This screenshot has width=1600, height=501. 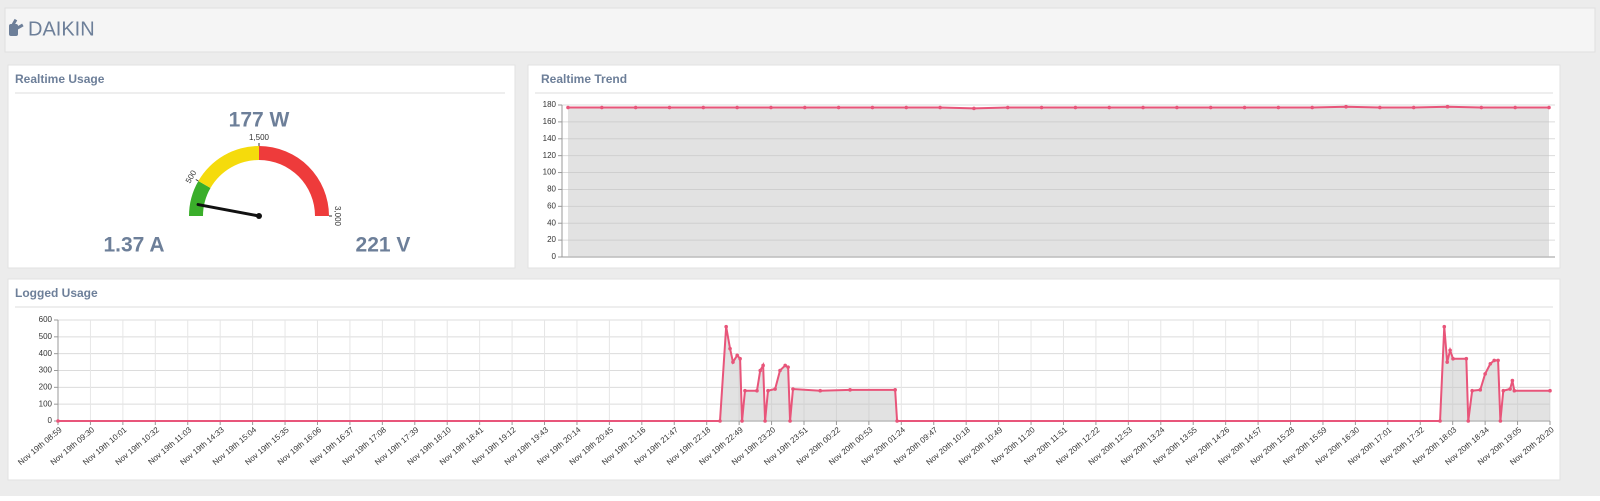 What do you see at coordinates (46, 319) in the screenshot?
I see `y-tick-label: 600` at bounding box center [46, 319].